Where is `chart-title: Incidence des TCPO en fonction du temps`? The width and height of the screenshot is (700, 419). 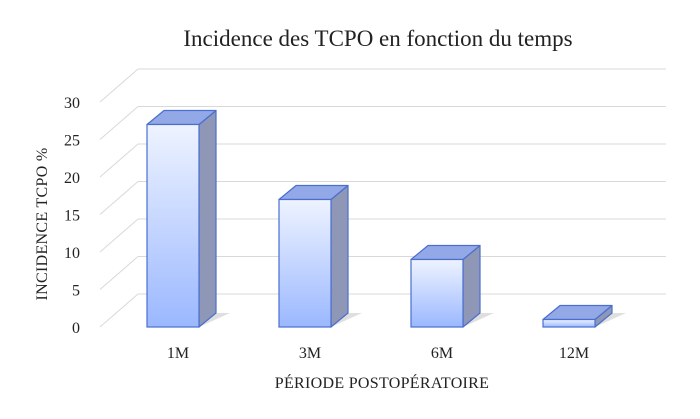 chart-title: Incidence des TCPO en fonction du temps is located at coordinates (377, 38).